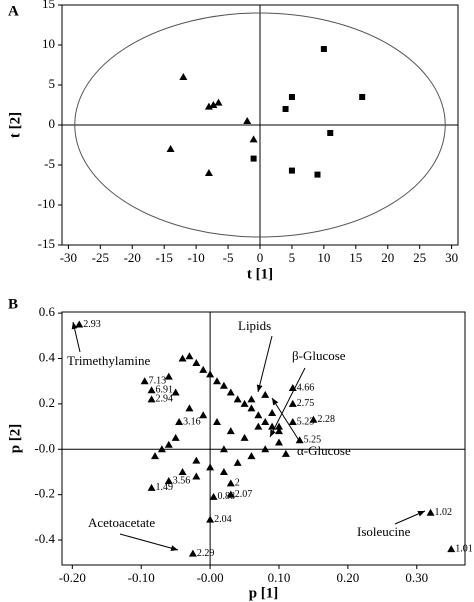  I want to click on panel-letter: A, so click(13, 11).